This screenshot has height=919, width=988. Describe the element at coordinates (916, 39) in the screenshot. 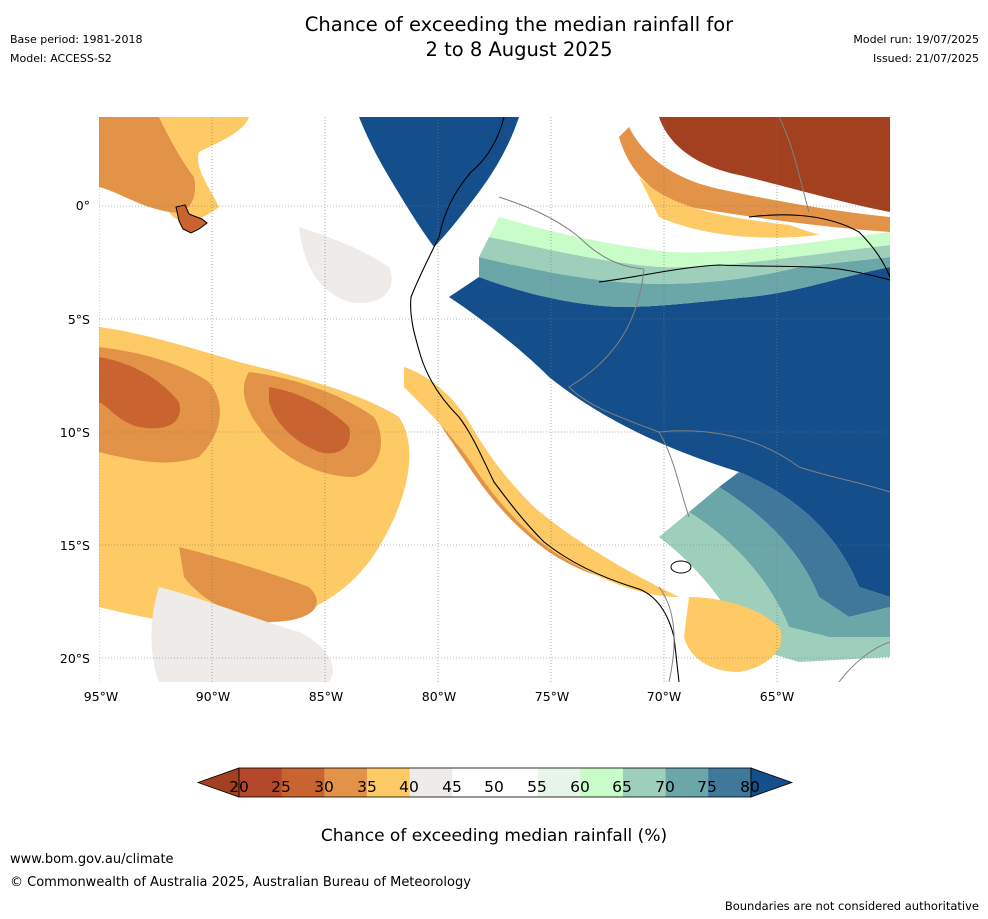

I see `model-run: Model run: 19/07/2025` at that location.